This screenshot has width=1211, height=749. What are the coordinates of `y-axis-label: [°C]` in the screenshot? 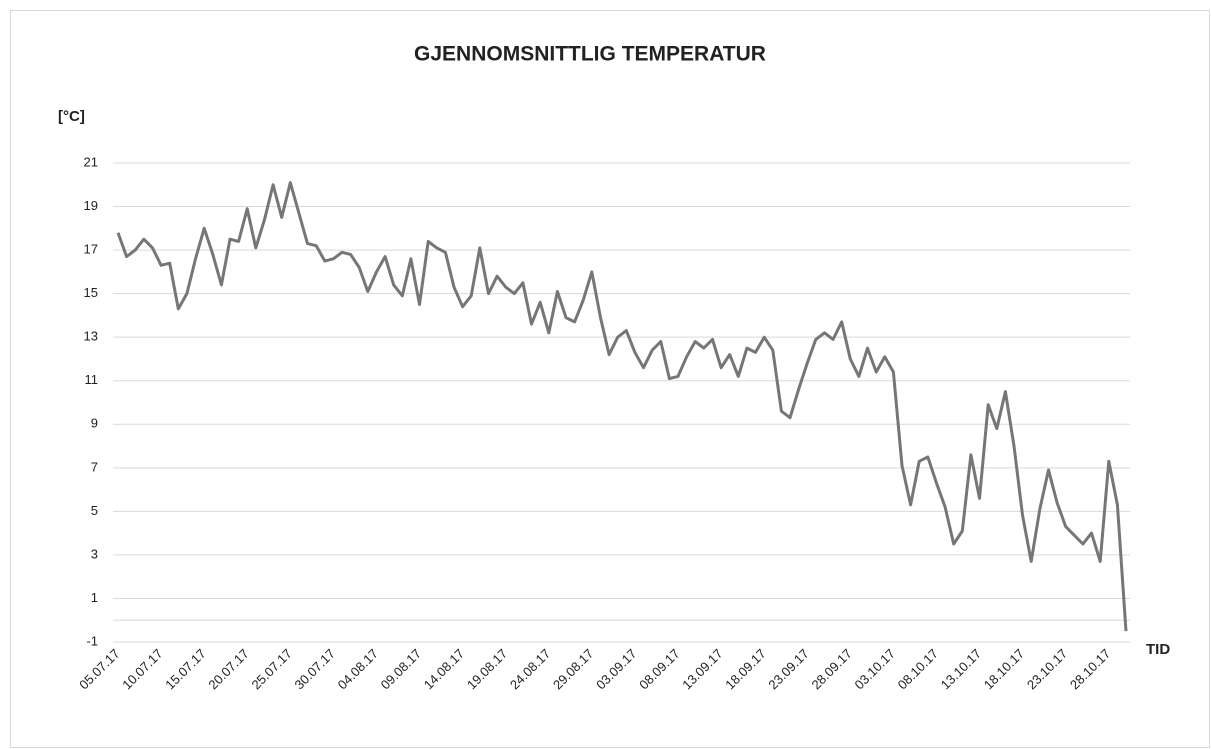 It's located at (71, 116).